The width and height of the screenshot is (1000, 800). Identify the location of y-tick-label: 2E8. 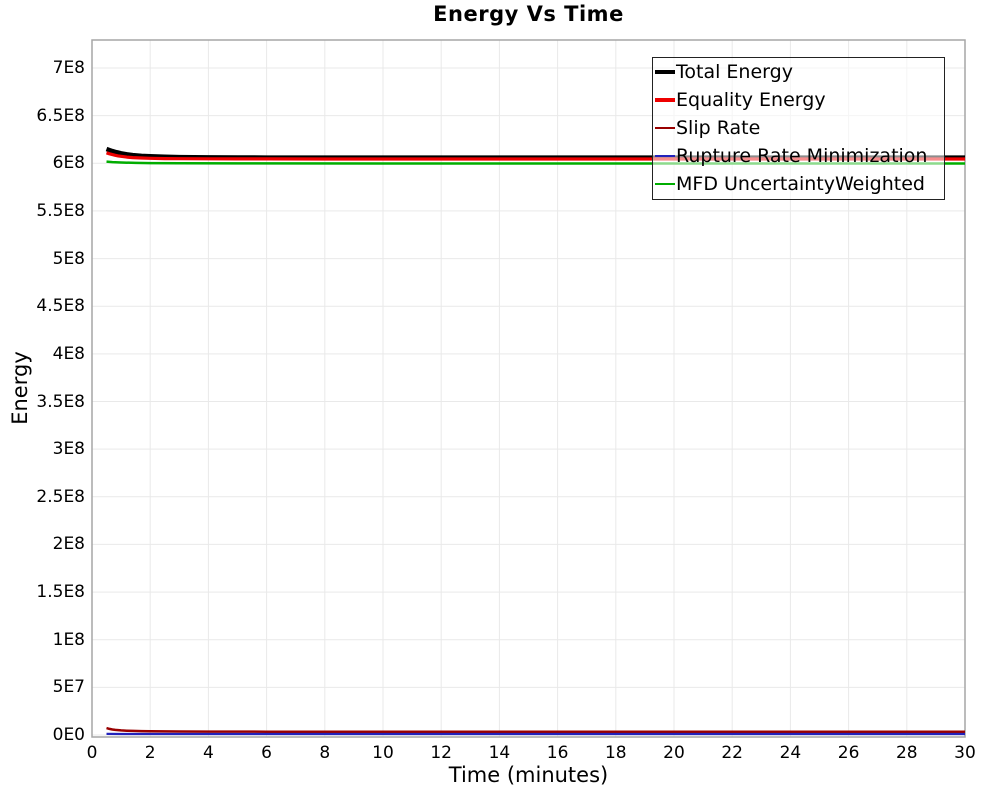
(68, 544).